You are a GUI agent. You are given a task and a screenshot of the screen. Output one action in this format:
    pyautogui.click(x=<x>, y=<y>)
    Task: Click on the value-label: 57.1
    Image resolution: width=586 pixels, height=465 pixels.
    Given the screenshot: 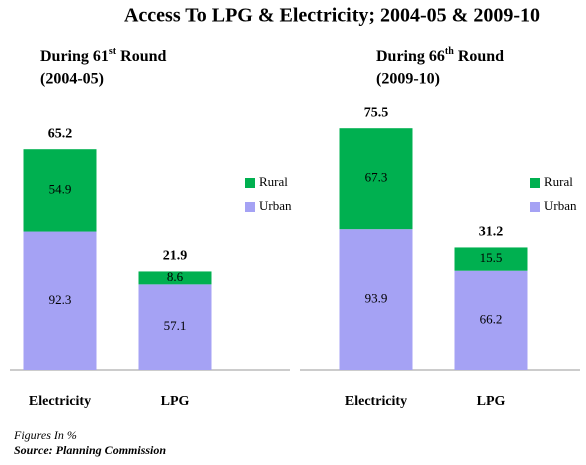 What is the action you would take?
    pyautogui.click(x=175, y=325)
    